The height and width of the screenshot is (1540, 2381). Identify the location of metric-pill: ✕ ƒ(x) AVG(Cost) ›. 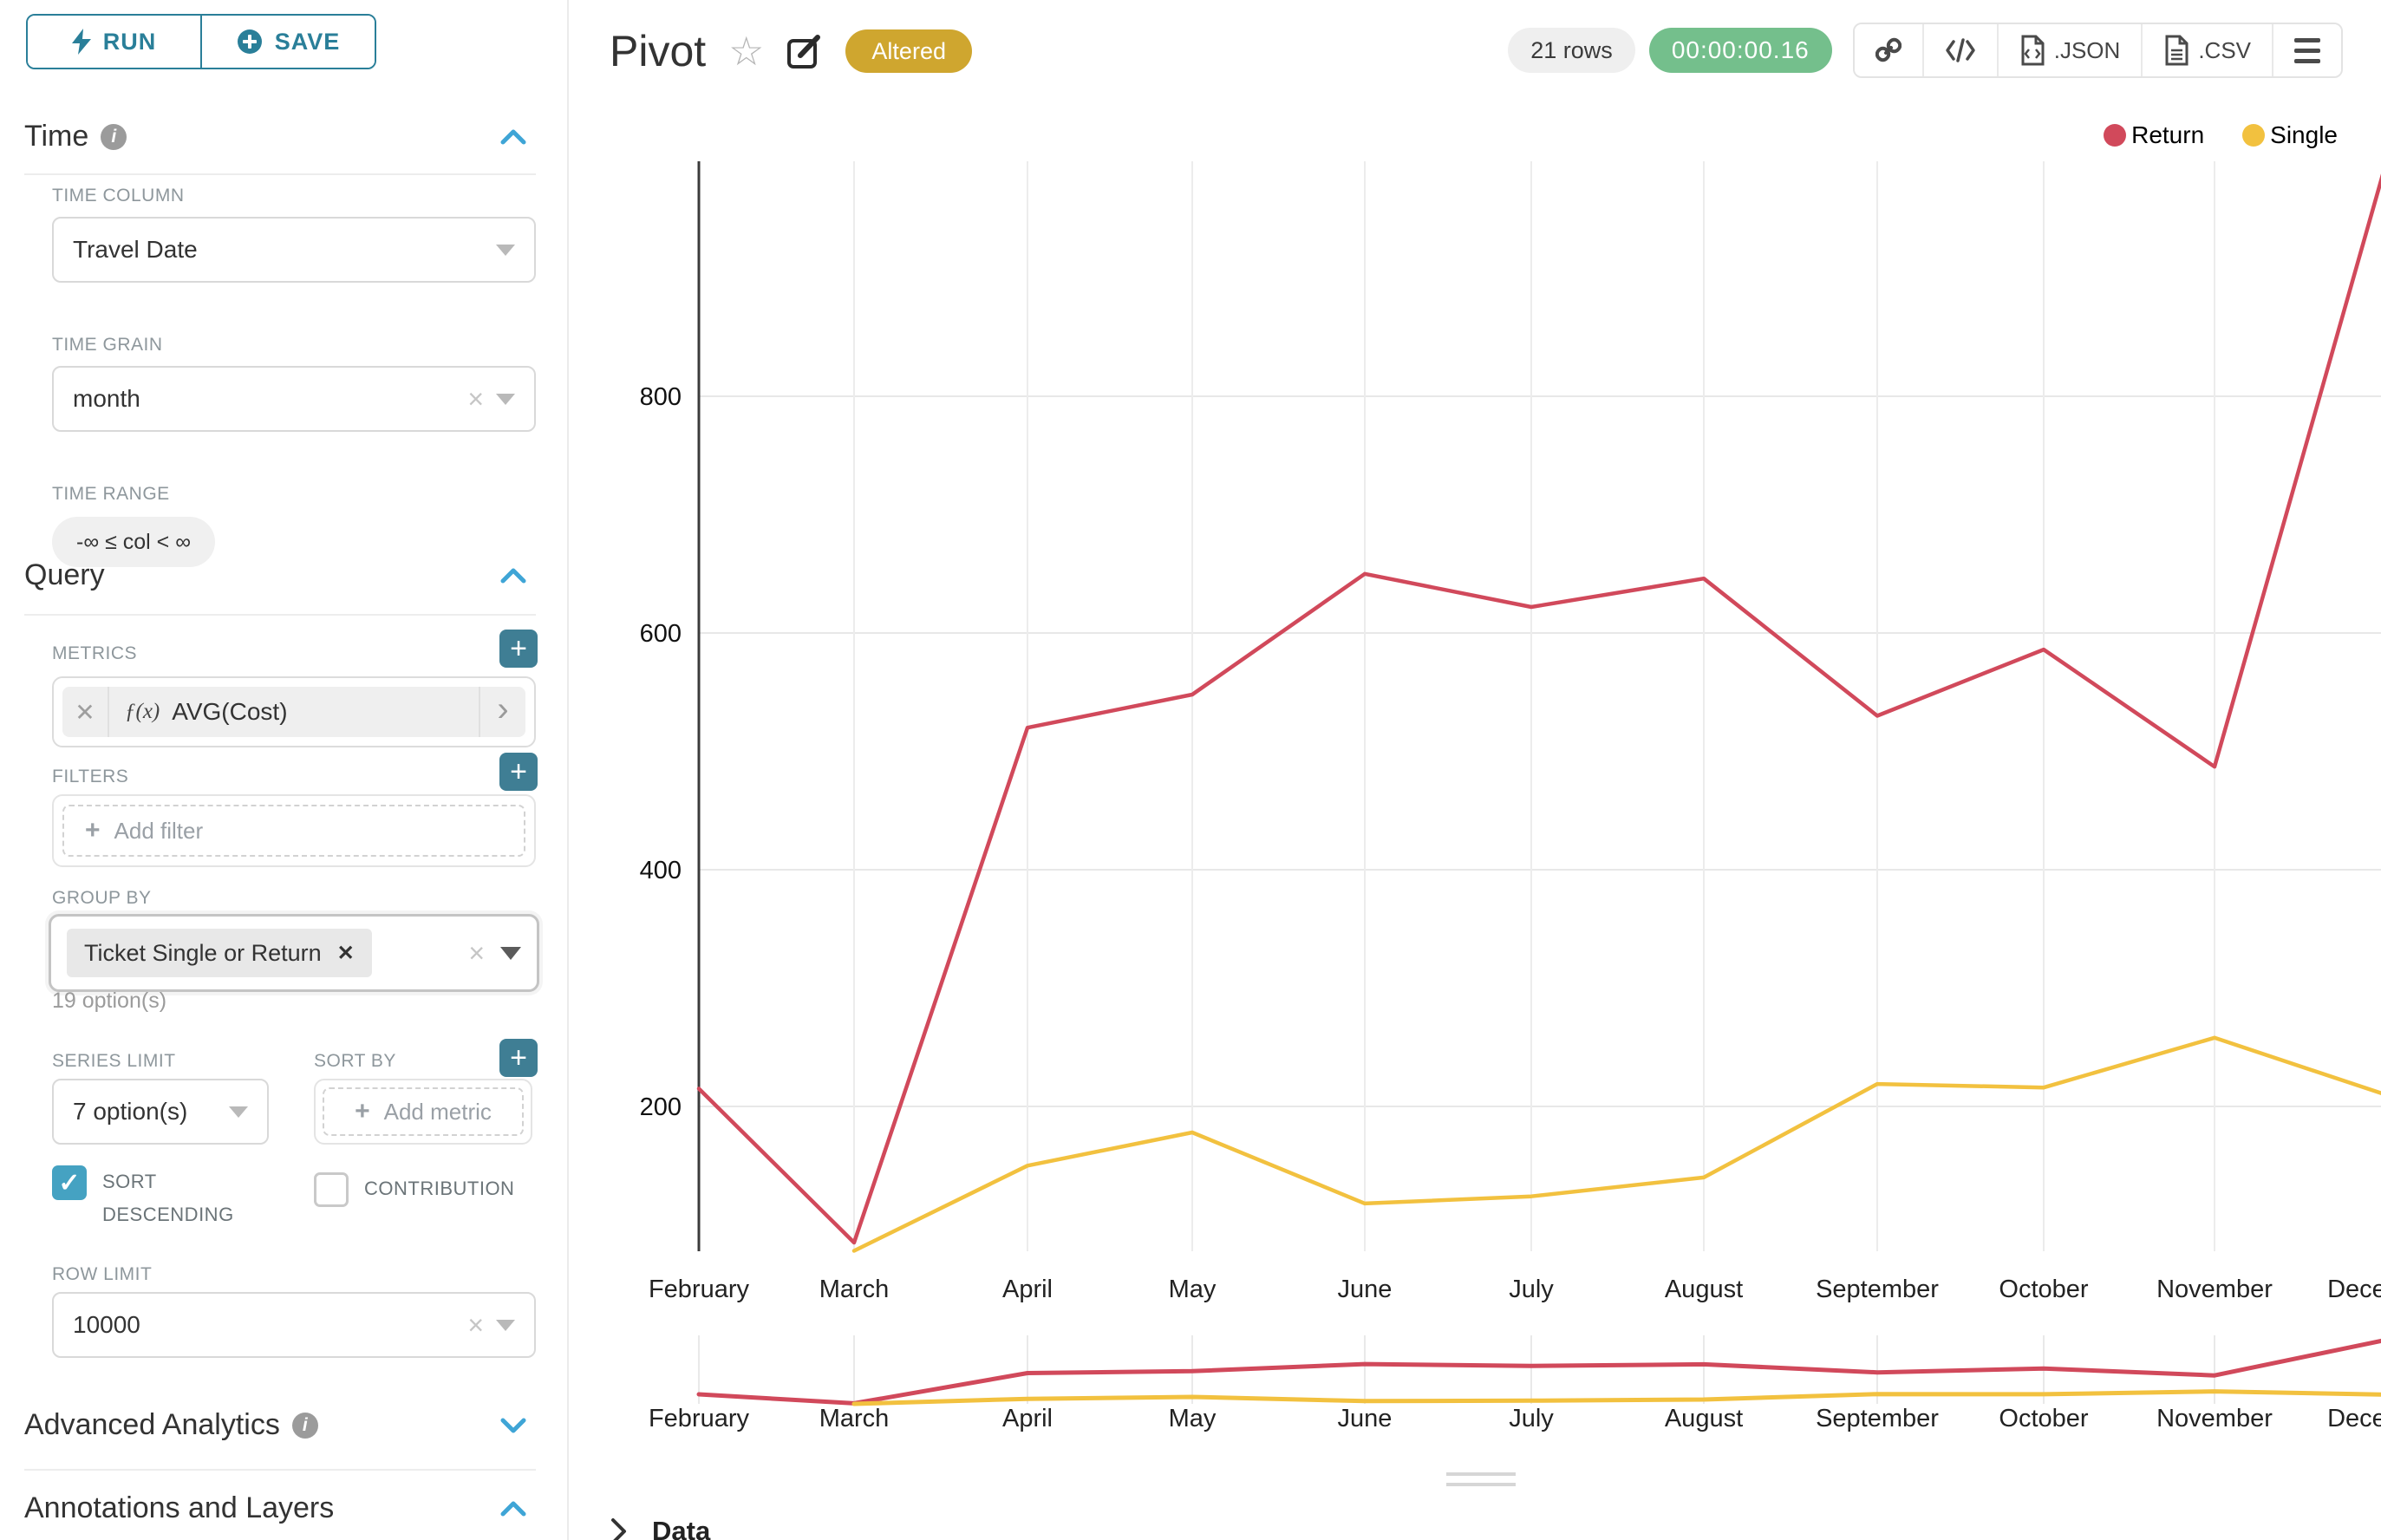
(293, 712).